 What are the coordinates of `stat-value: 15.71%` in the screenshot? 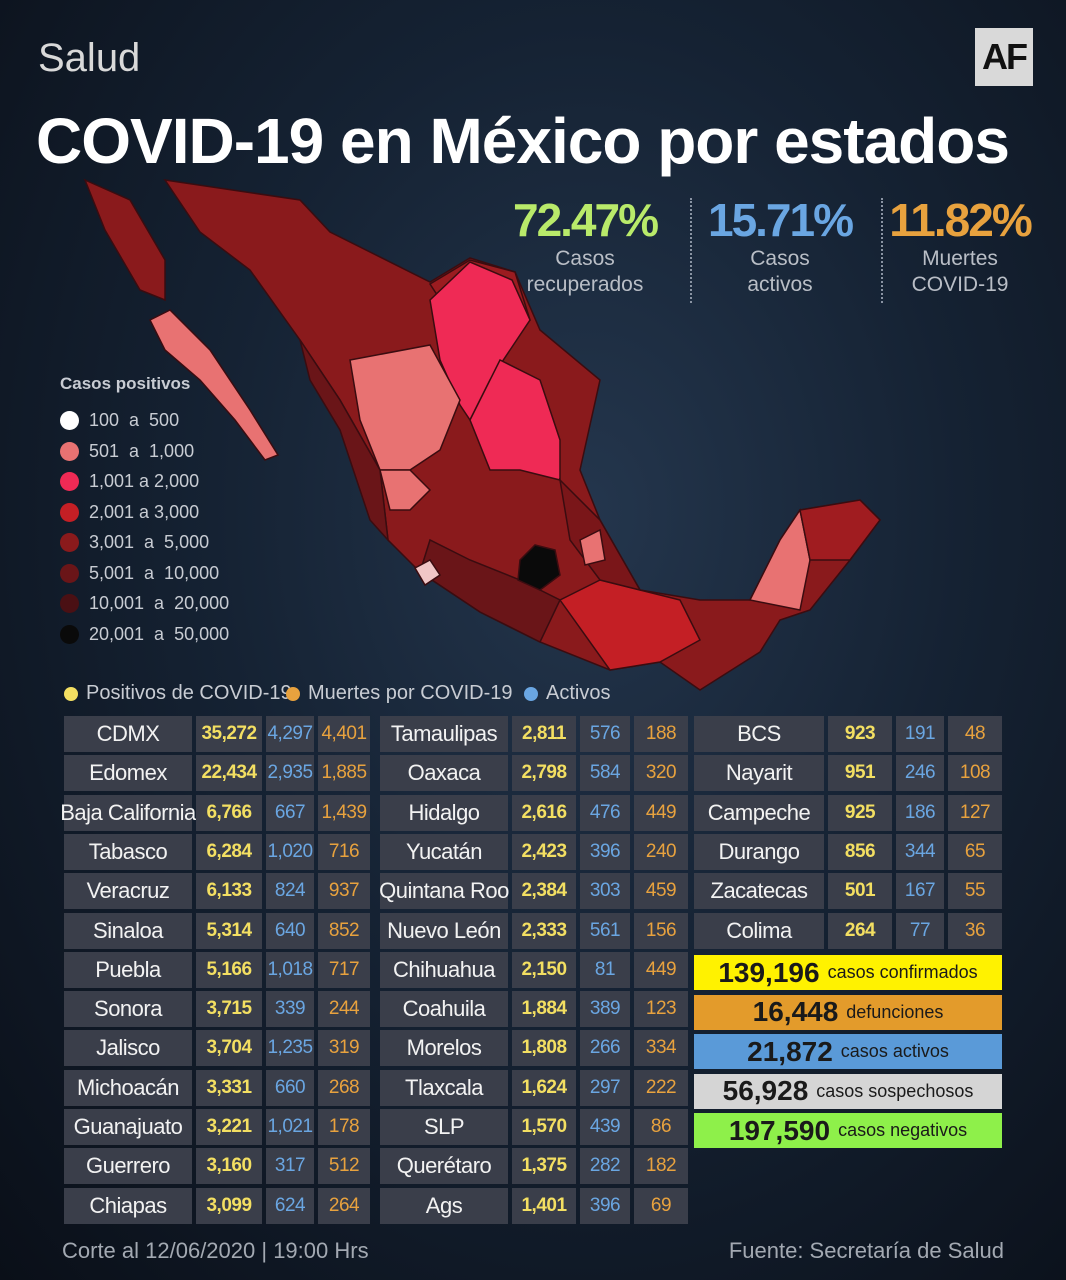 It's located at (780, 220).